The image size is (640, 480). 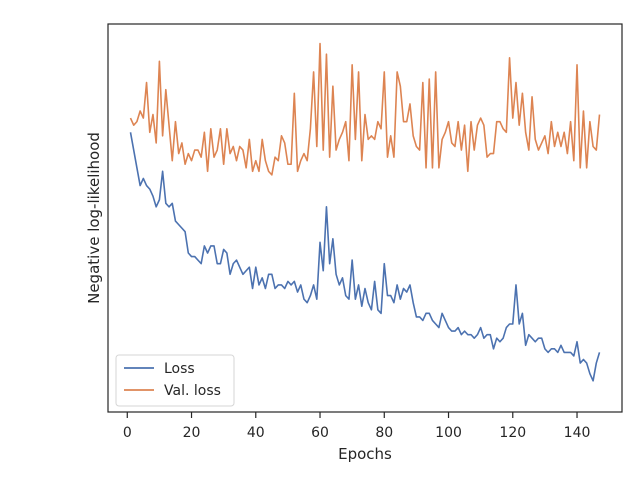 What do you see at coordinates (357, 426) in the screenshot?
I see `x-axis: 0 20 40 60 80 100 120 140` at bounding box center [357, 426].